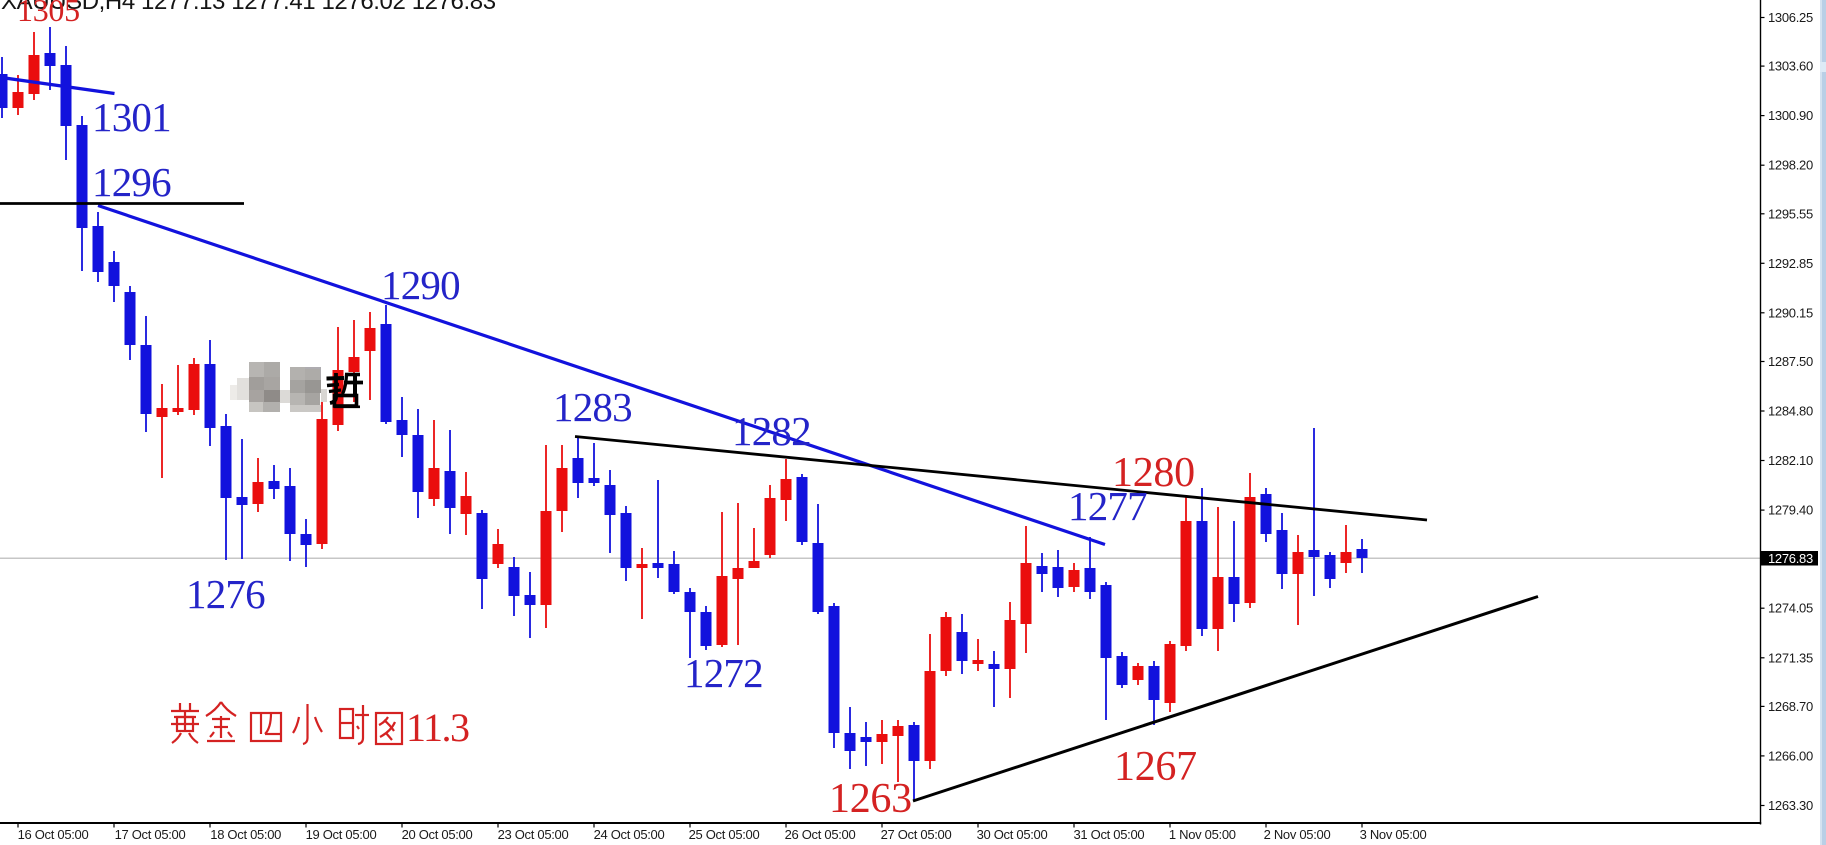 This screenshot has height=845, width=1826. What do you see at coordinates (1790, 657) in the screenshot?
I see `svg-text: 1271.35` at bounding box center [1790, 657].